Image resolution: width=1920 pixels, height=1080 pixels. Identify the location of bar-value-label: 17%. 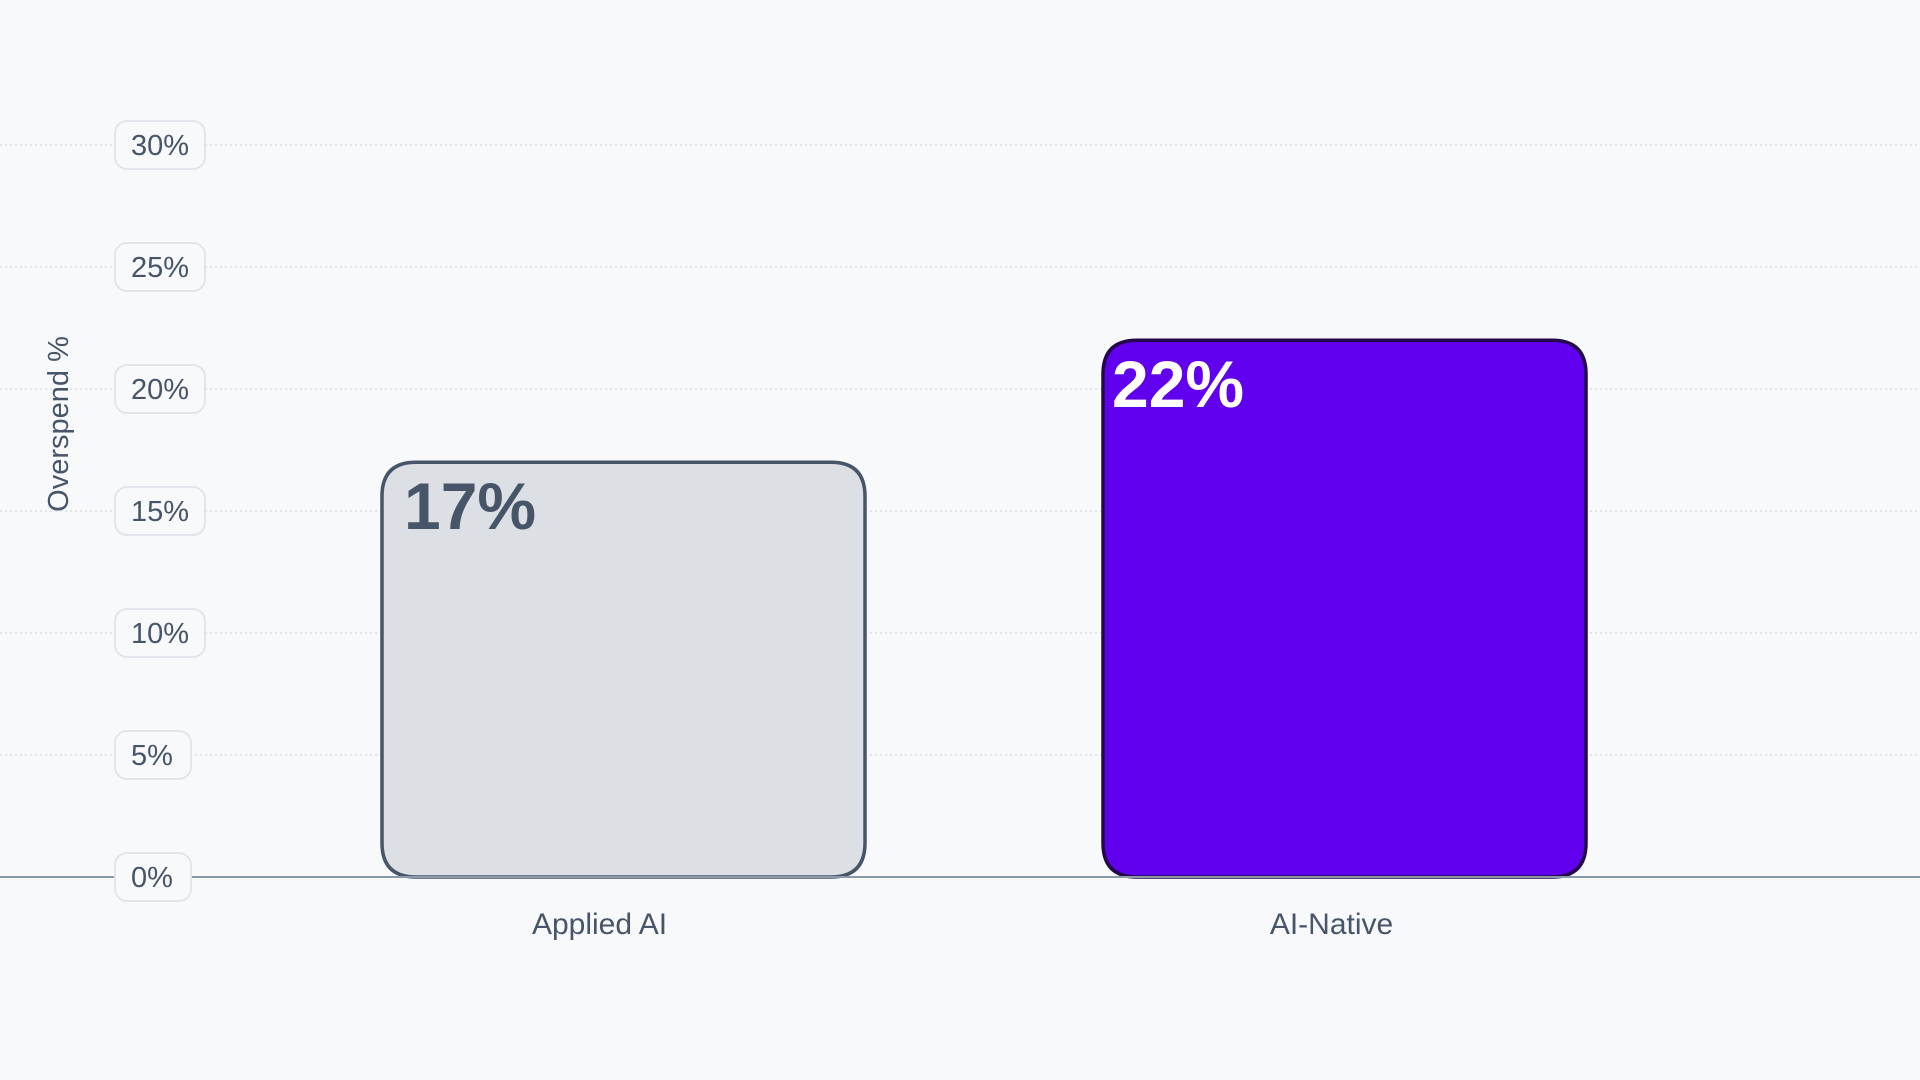
(470, 506).